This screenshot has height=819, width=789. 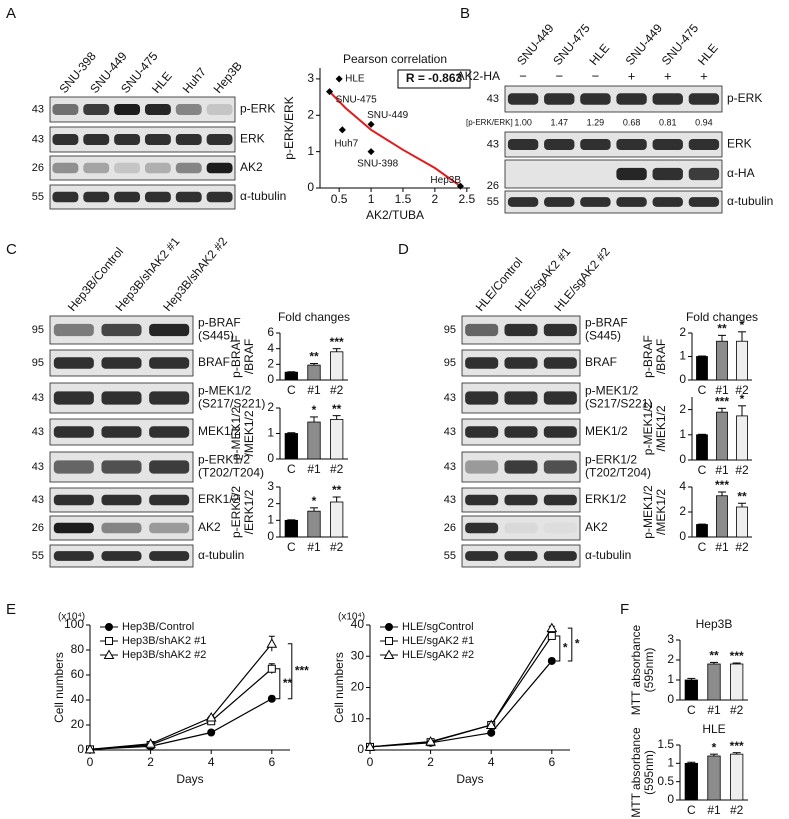 I want to click on panel-label: D, so click(x=403, y=249).